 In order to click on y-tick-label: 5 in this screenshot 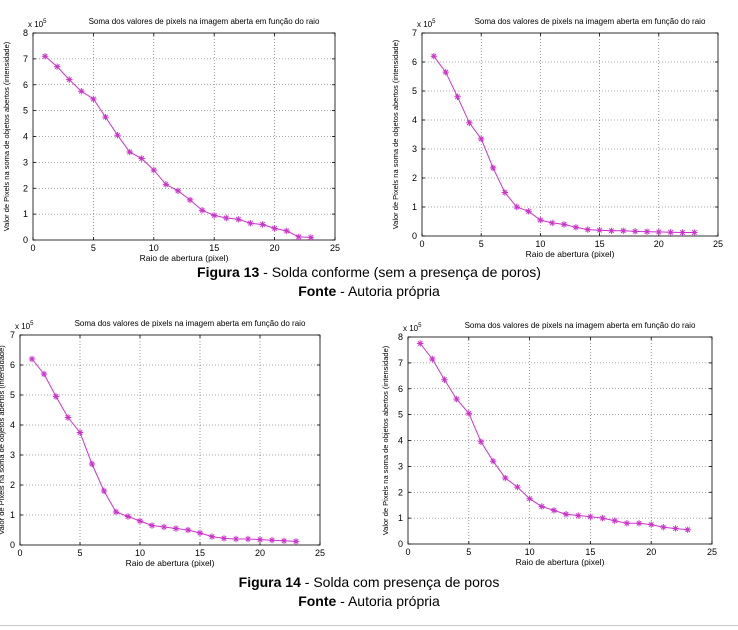, I will do `click(25, 111)`.